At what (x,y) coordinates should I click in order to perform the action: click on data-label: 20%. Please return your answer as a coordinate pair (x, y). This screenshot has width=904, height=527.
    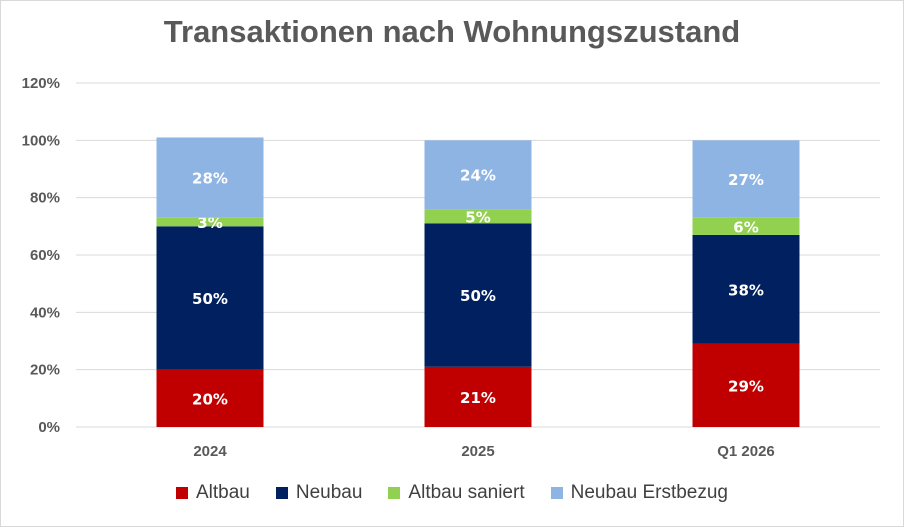
    Looking at the image, I should click on (210, 399).